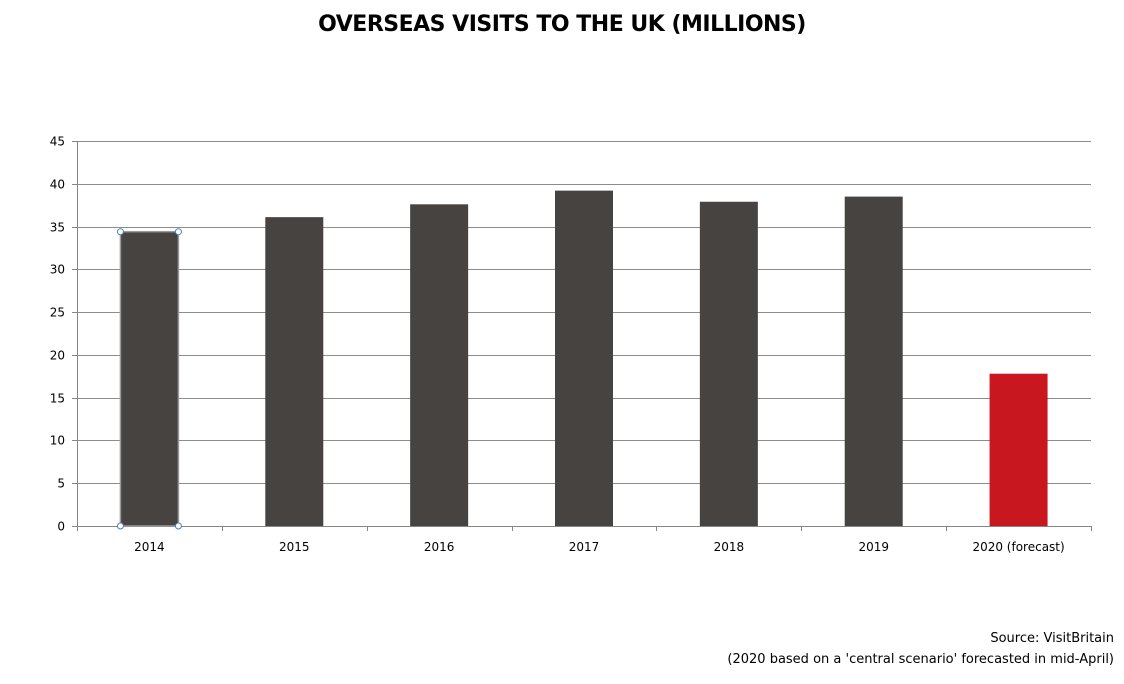  I want to click on x-tick-label: 2019, so click(873, 547).